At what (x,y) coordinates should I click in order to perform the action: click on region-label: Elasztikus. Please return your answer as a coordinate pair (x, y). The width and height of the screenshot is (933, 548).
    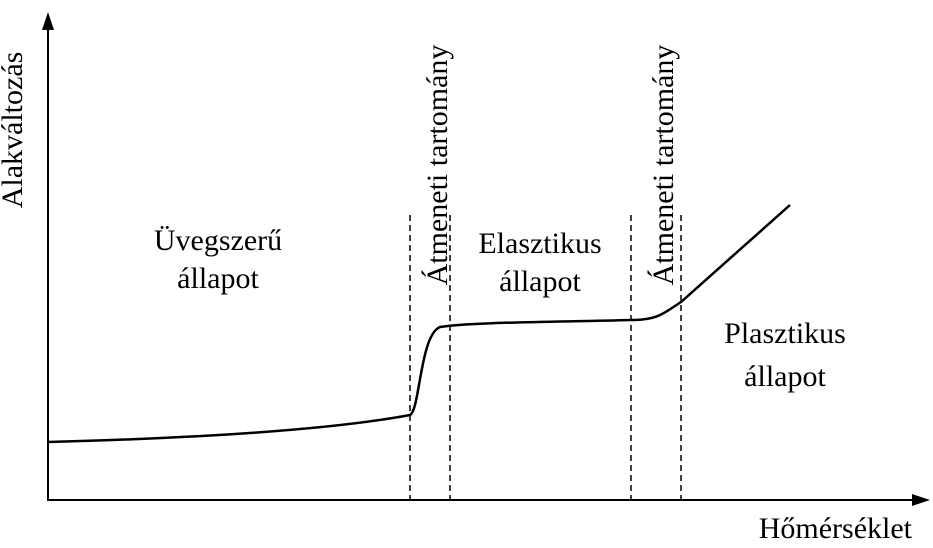
    Looking at the image, I should click on (539, 243).